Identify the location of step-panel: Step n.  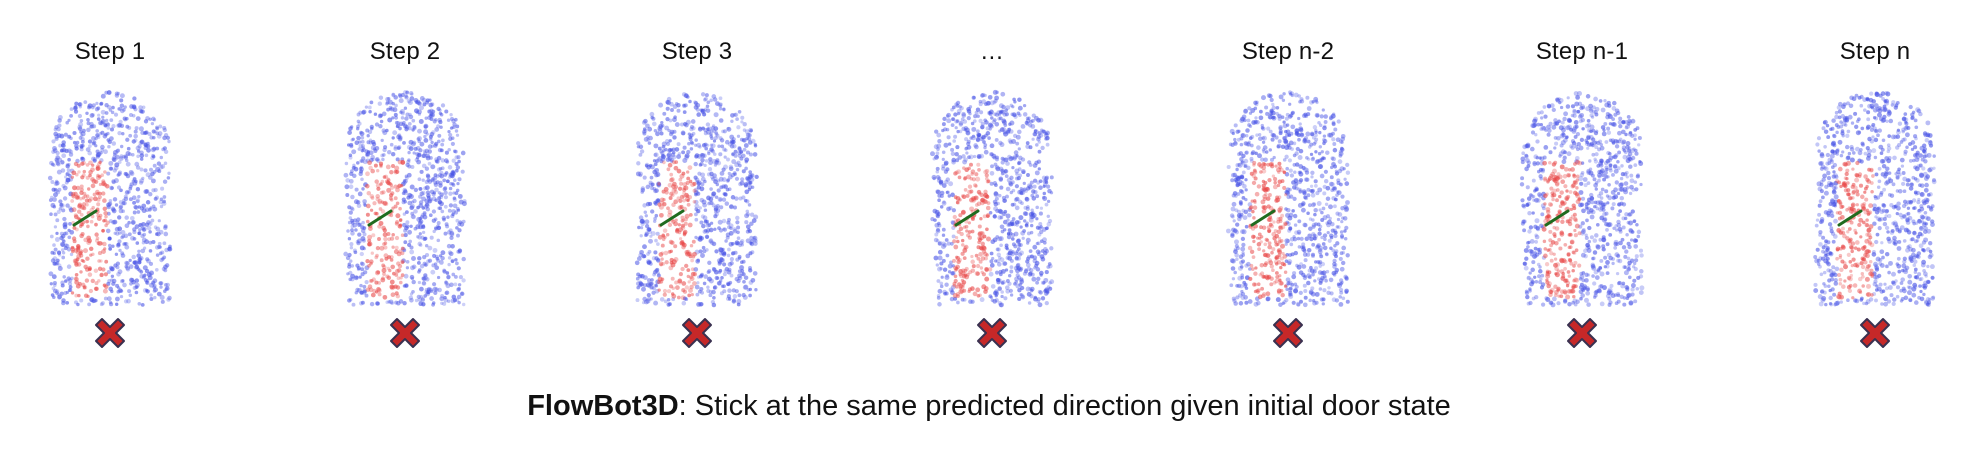
(1866, 190).